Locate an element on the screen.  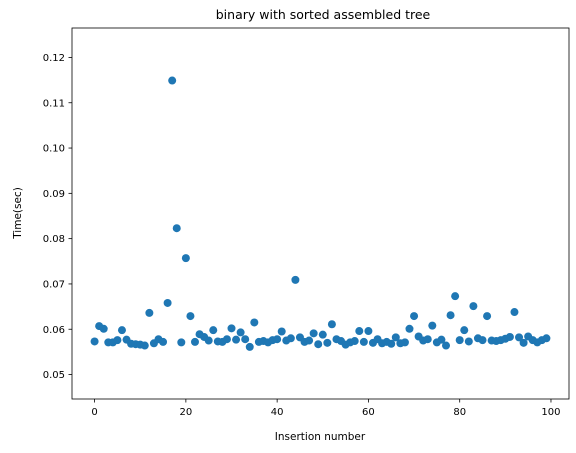
x-tick-label: 0 is located at coordinates (94, 412).